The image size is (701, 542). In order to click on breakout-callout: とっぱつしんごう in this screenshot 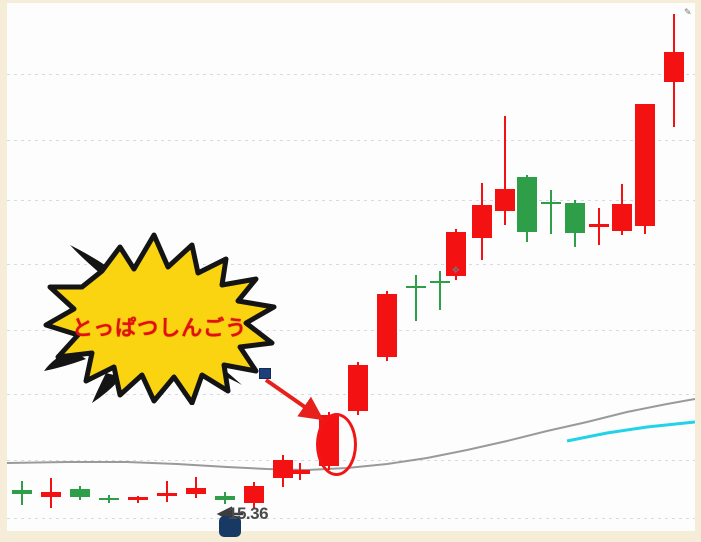, I will do `click(159, 315)`.